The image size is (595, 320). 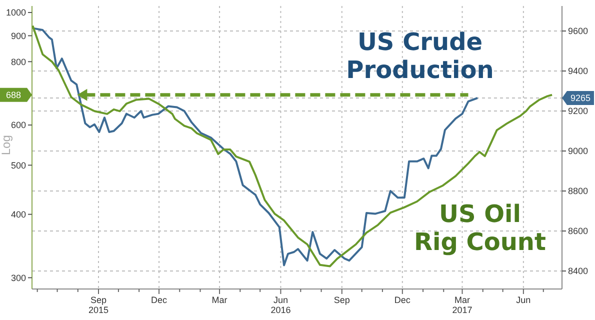 I want to click on x-tick-label: Jun 2016, so click(x=280, y=305).